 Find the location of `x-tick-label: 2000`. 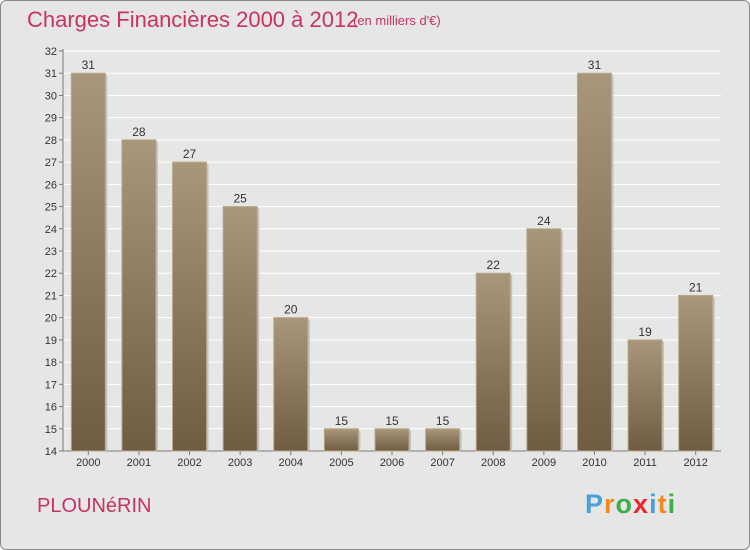

x-tick-label: 2000 is located at coordinates (88, 463).